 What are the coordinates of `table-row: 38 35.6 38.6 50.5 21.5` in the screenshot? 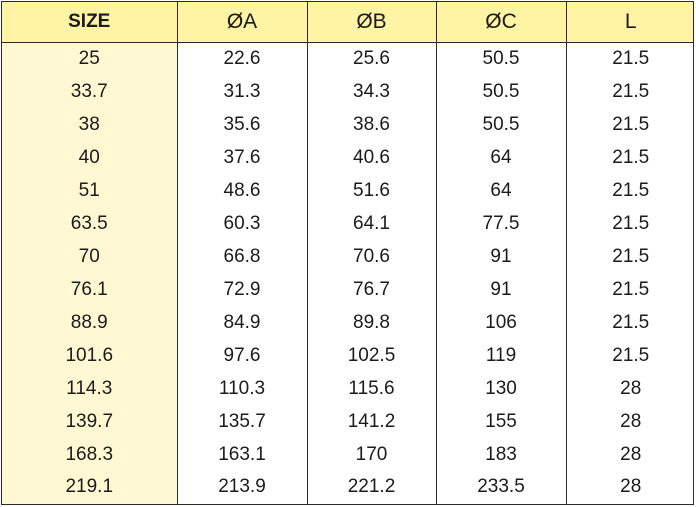 It's located at (347, 125).